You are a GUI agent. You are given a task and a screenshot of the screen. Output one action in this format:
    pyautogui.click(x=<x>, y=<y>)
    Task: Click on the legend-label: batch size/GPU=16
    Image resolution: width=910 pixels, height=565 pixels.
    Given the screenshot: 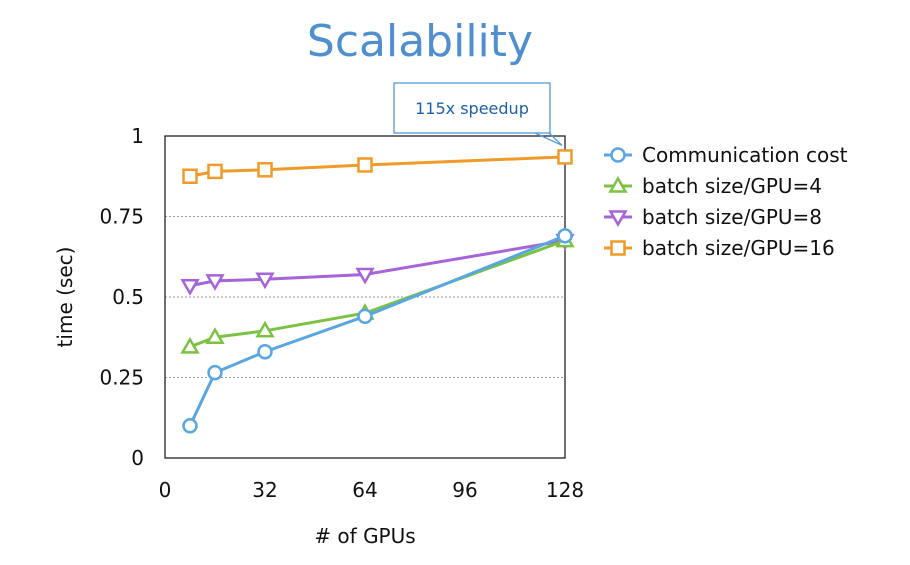 What is the action you would take?
    pyautogui.click(x=738, y=248)
    